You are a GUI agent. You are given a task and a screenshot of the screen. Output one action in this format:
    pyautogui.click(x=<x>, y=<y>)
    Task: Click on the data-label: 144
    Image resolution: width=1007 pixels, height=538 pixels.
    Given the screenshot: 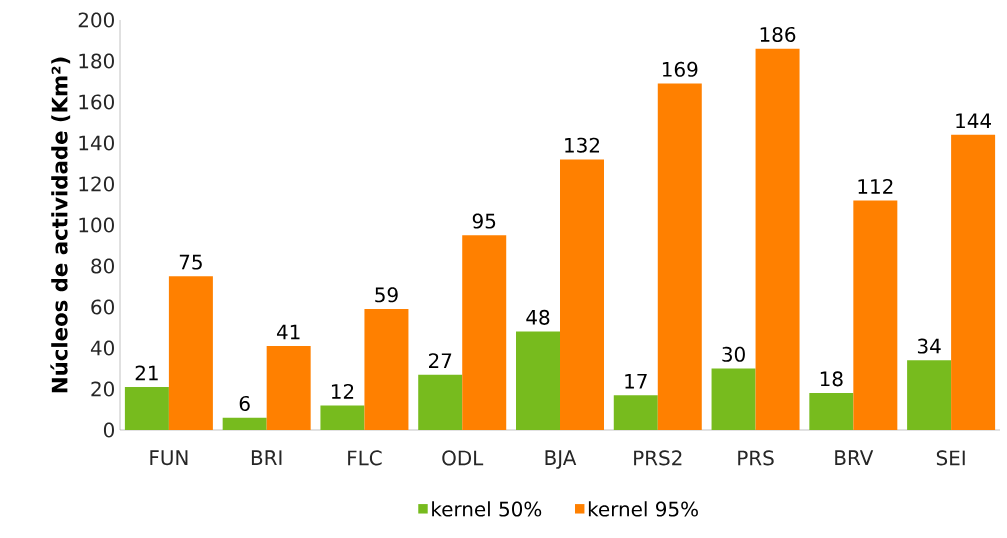 What is the action you would take?
    pyautogui.click(x=973, y=121)
    